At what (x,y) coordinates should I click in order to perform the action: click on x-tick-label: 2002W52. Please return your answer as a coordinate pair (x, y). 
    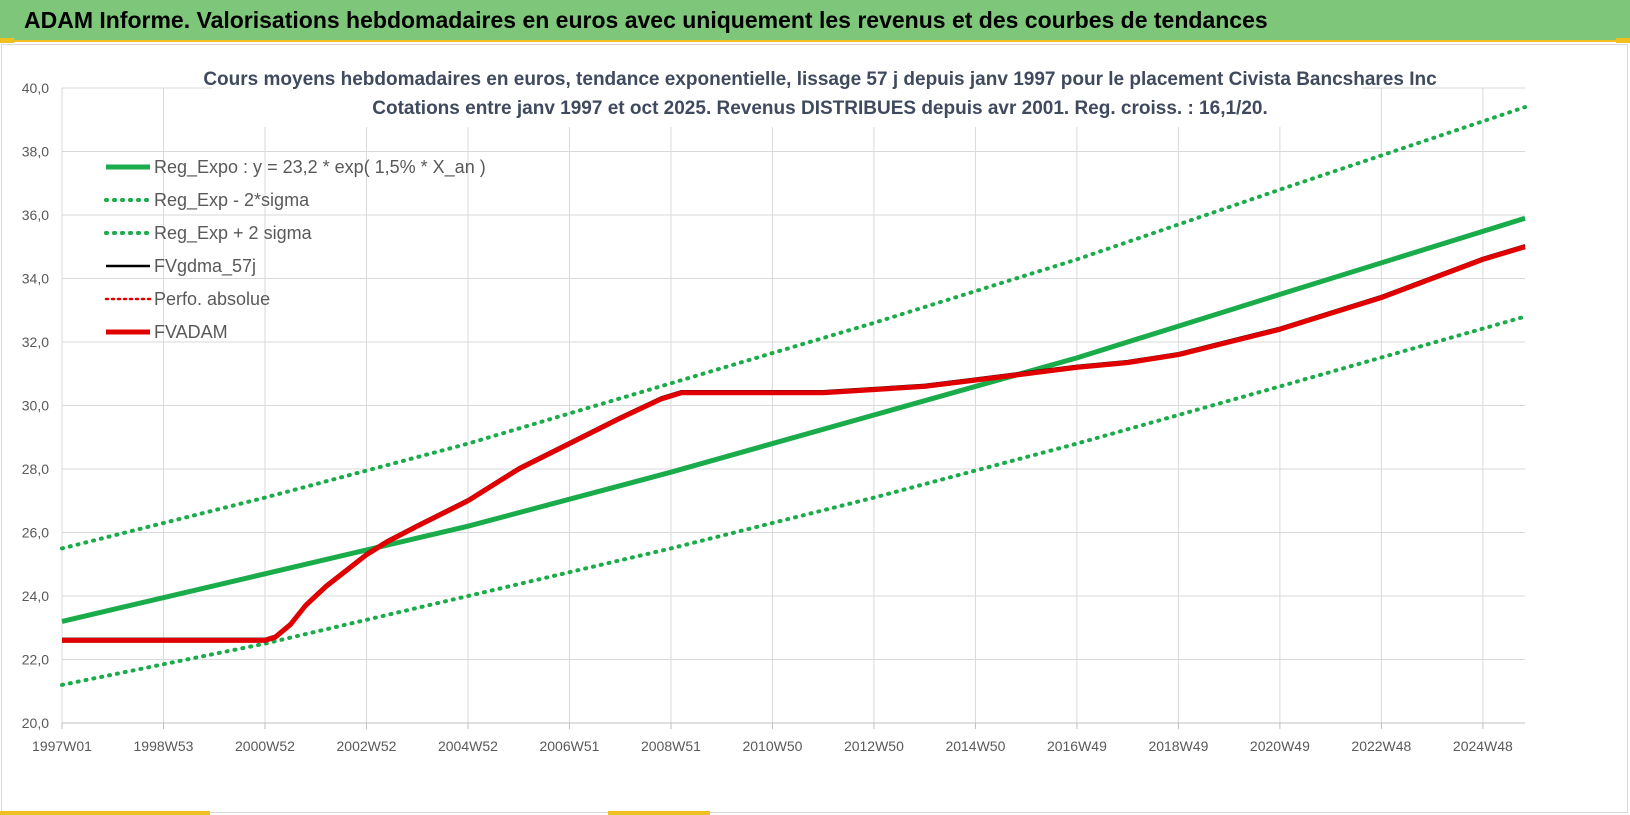
    Looking at the image, I should click on (367, 746).